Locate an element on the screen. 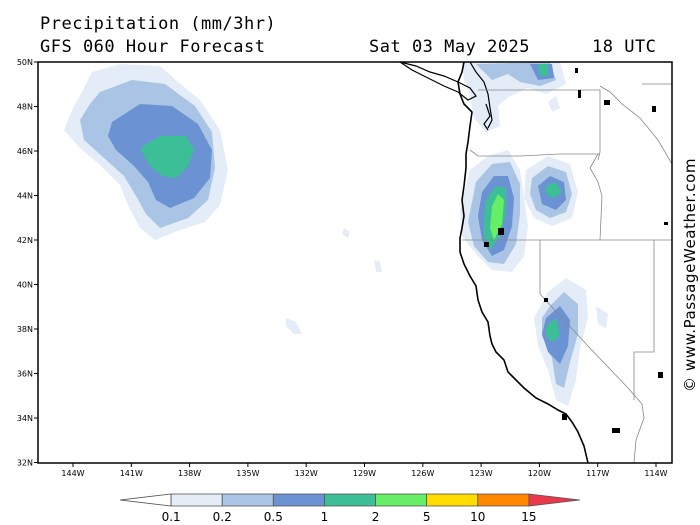 The image size is (700, 525). lat-label: 44N is located at coordinates (25, 196).